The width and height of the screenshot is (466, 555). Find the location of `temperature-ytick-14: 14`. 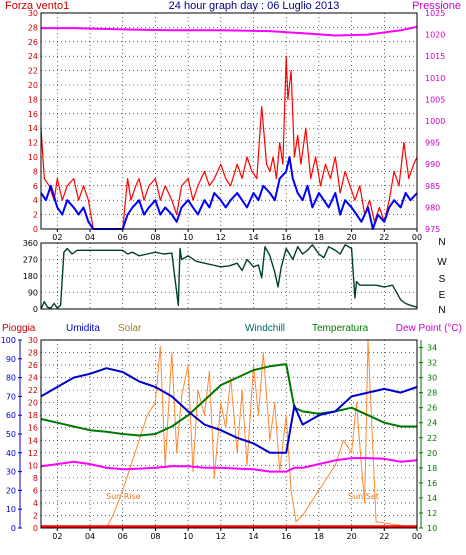

temperature-ytick-14: 14 is located at coordinates (432, 498).